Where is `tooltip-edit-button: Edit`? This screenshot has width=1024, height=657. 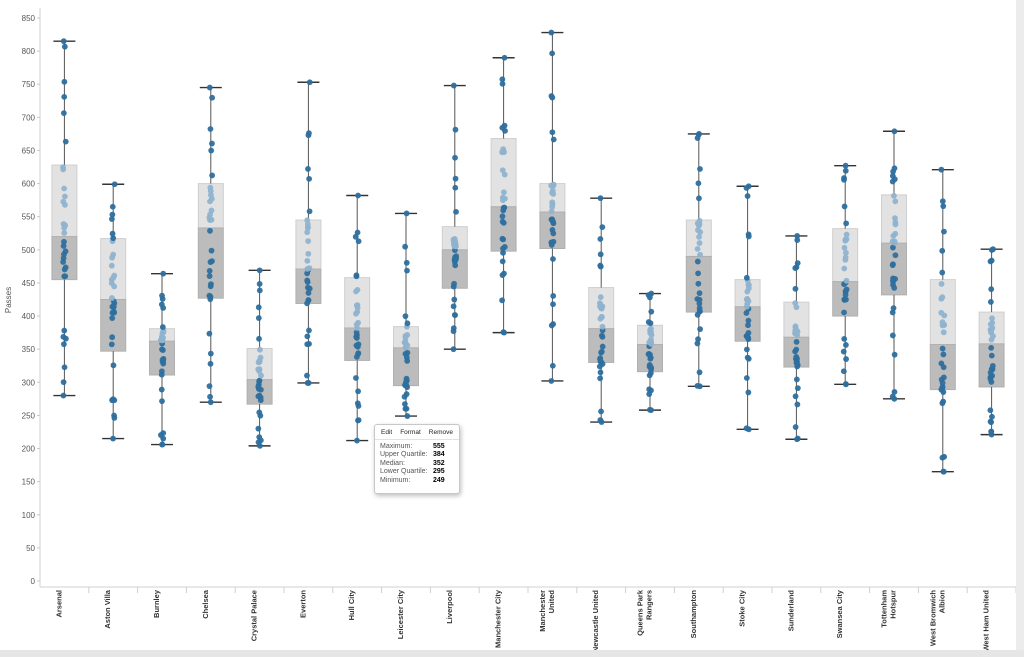
tooltip-edit-button: Edit is located at coordinates (387, 432).